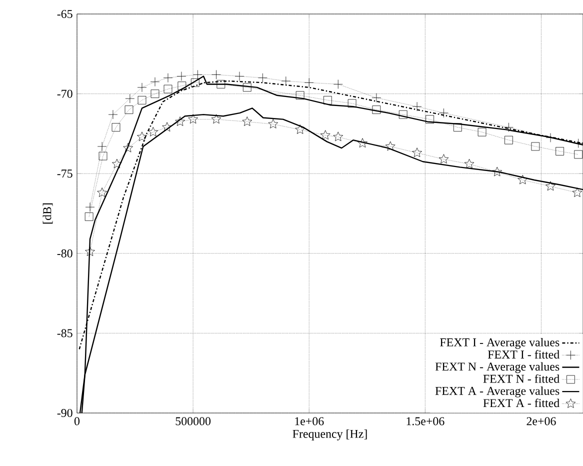 This screenshot has height=466, width=583. What do you see at coordinates (524, 354) in the screenshot?
I see `legend-label: FEXT I - fitted` at bounding box center [524, 354].